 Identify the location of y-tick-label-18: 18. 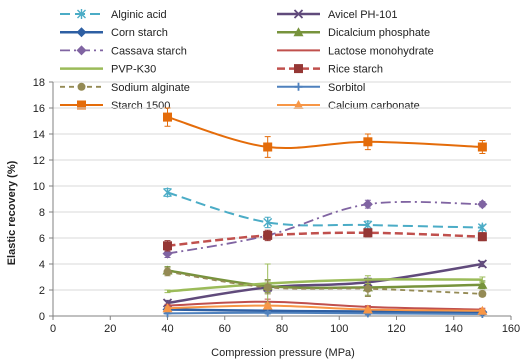
(39, 83).